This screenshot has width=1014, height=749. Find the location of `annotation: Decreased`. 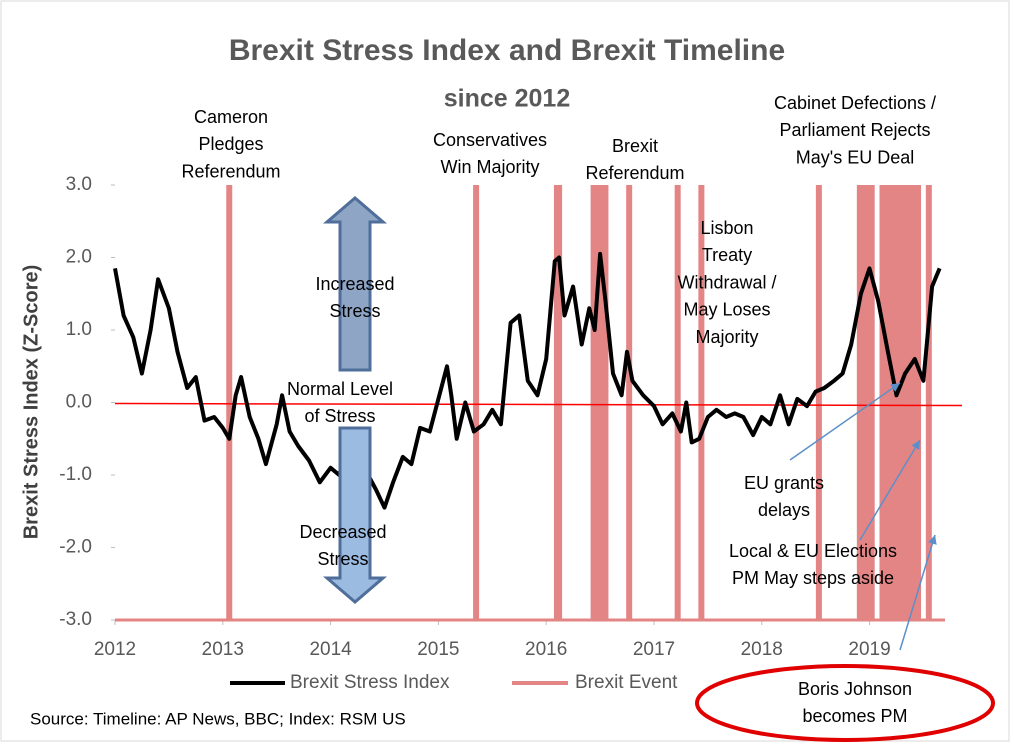

annotation: Decreased is located at coordinates (342, 532).